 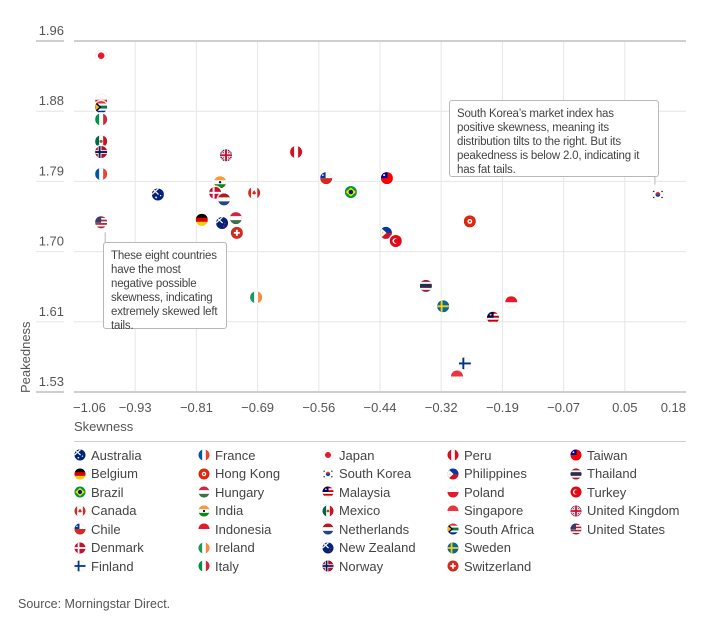 I want to click on x-tick-label: −0.19, so click(x=502, y=407).